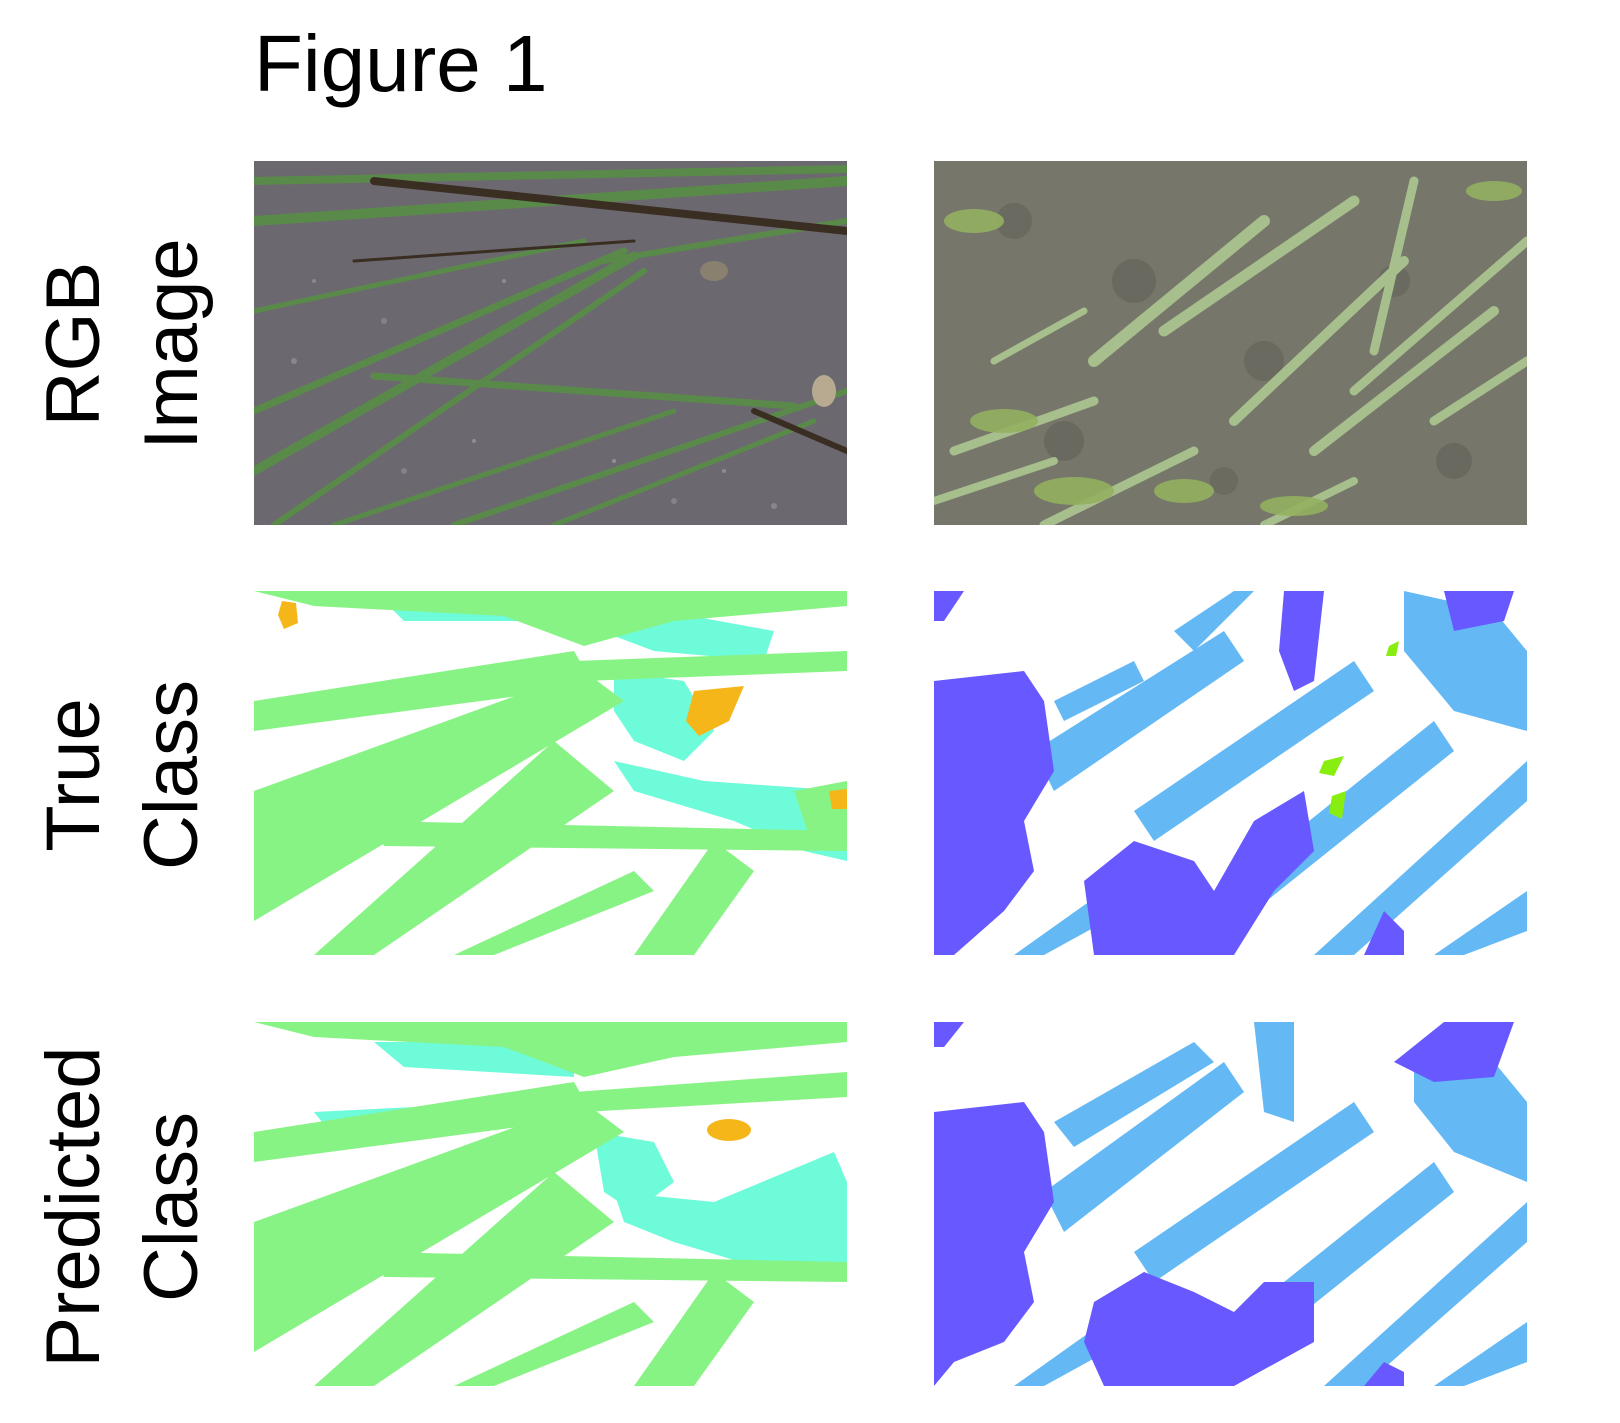 The width and height of the screenshot is (1620, 1423). I want to click on row-label-line-1: Predicted, so click(73, 1207).